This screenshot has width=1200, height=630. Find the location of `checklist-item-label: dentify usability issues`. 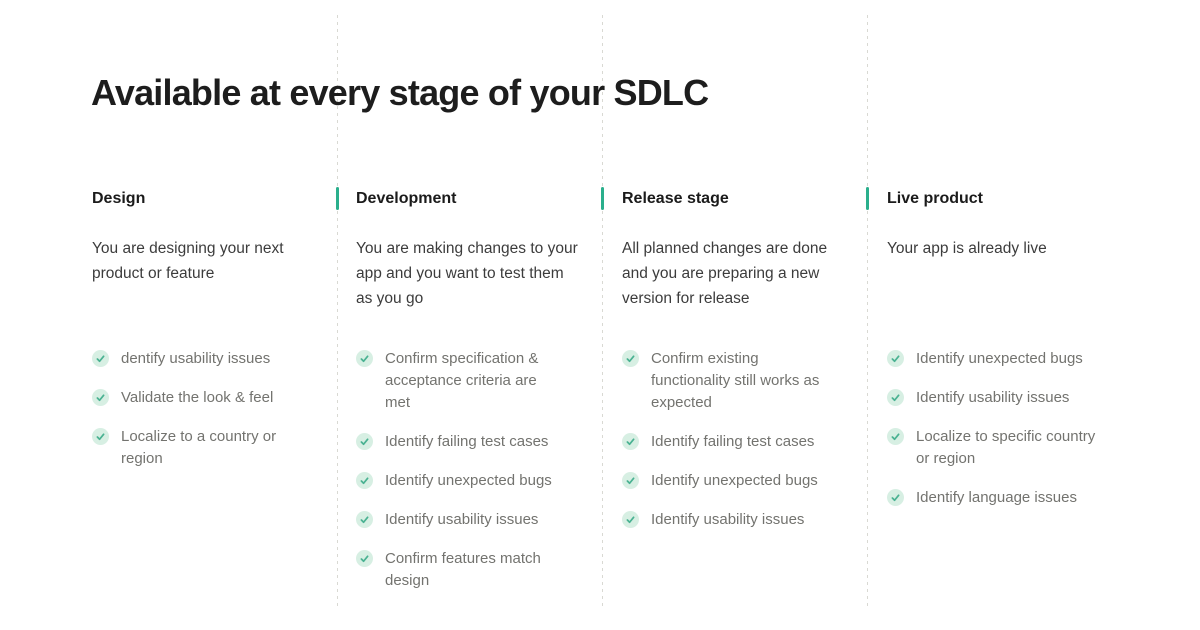

checklist-item-label: dentify usability issues is located at coordinates (196, 358).